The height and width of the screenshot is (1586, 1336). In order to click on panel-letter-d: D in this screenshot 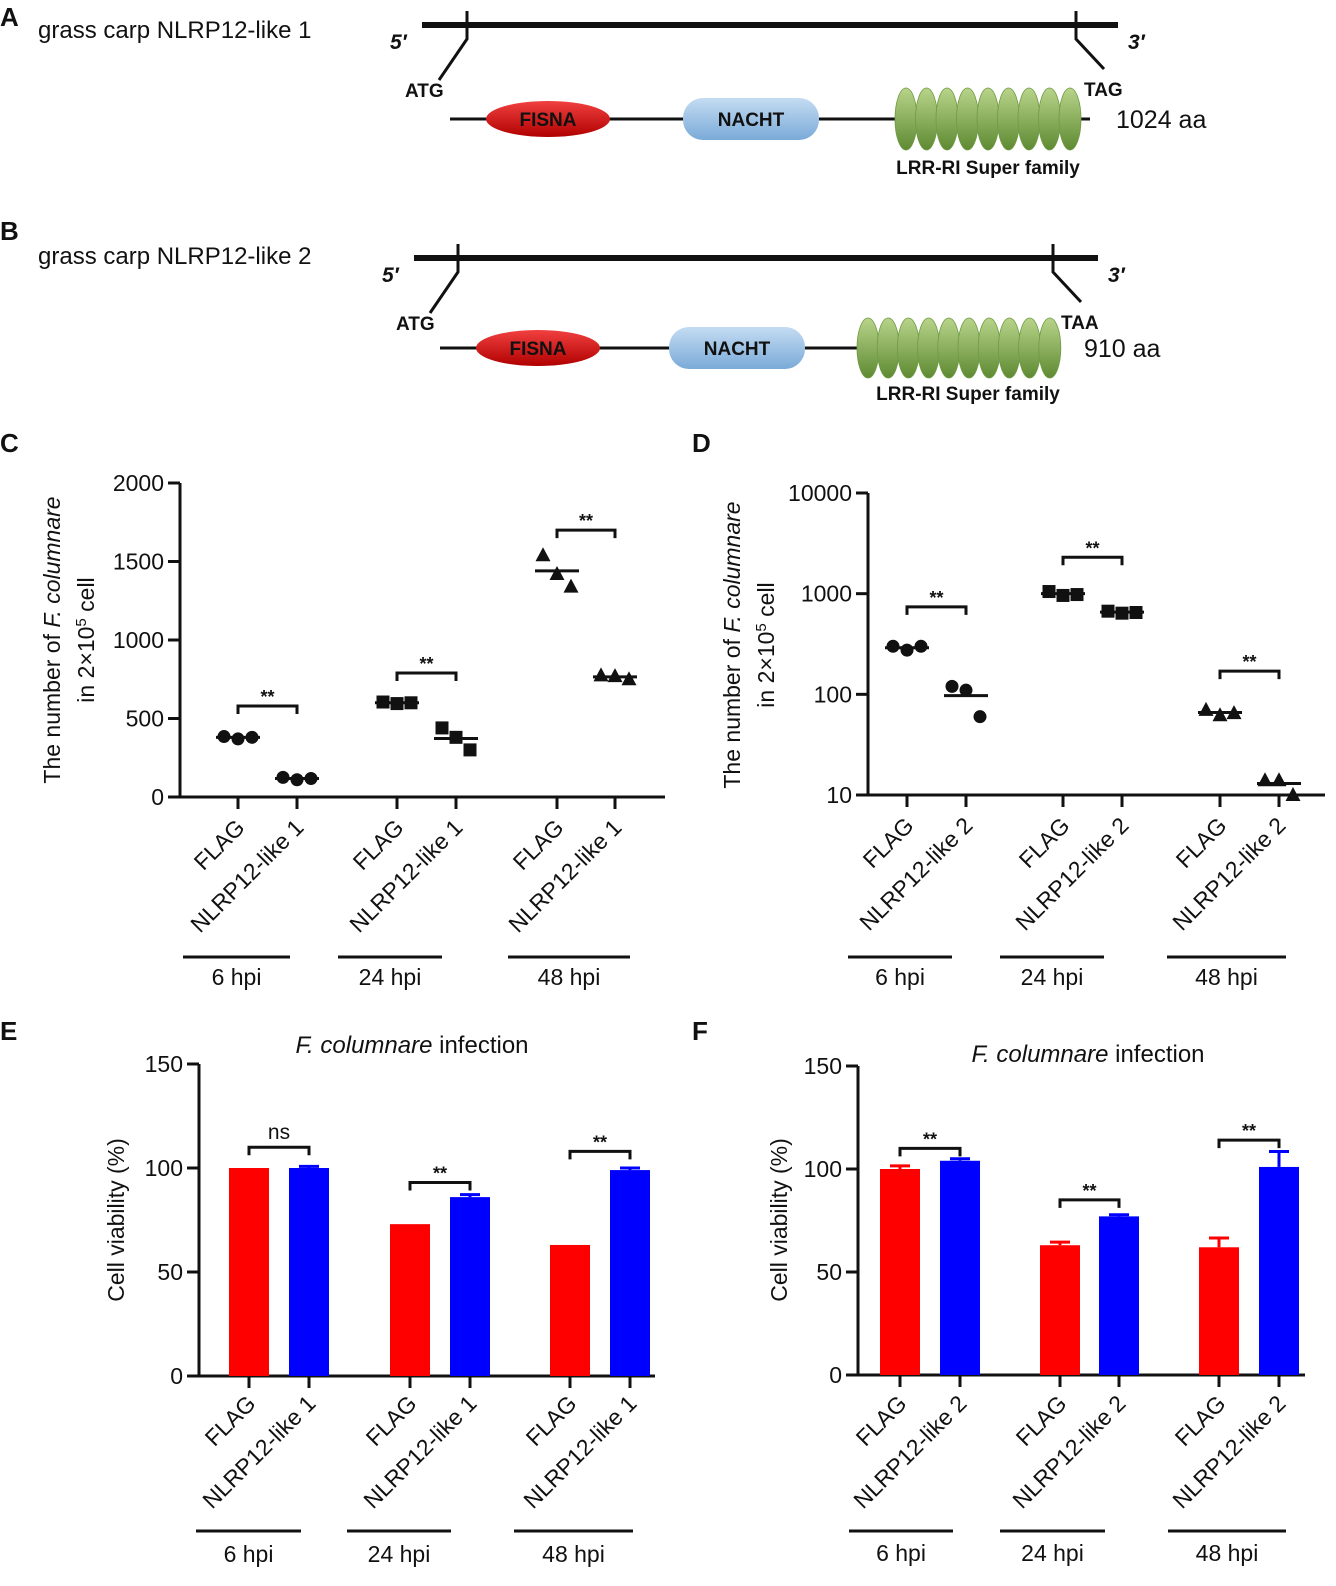, I will do `click(701, 443)`.